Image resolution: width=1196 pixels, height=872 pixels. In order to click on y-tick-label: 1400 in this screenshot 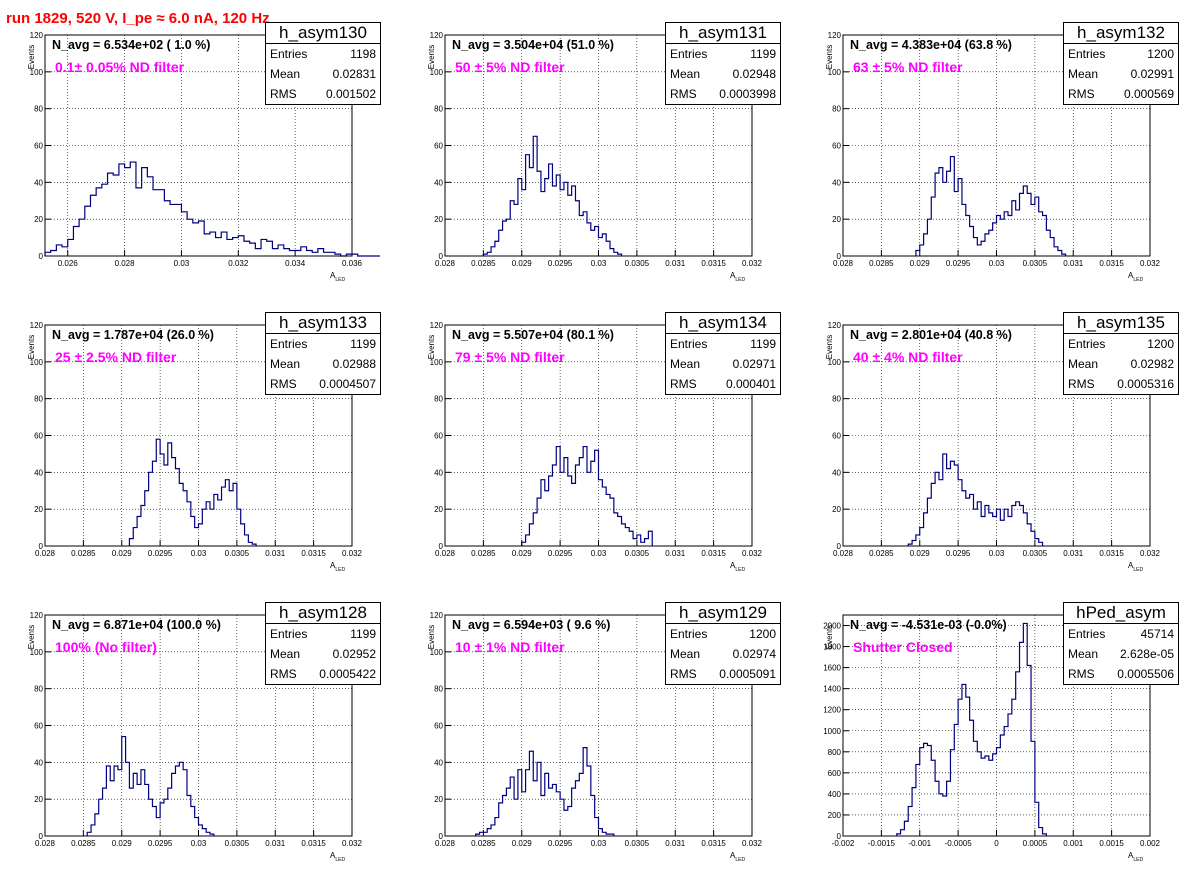, I will do `click(832, 689)`.